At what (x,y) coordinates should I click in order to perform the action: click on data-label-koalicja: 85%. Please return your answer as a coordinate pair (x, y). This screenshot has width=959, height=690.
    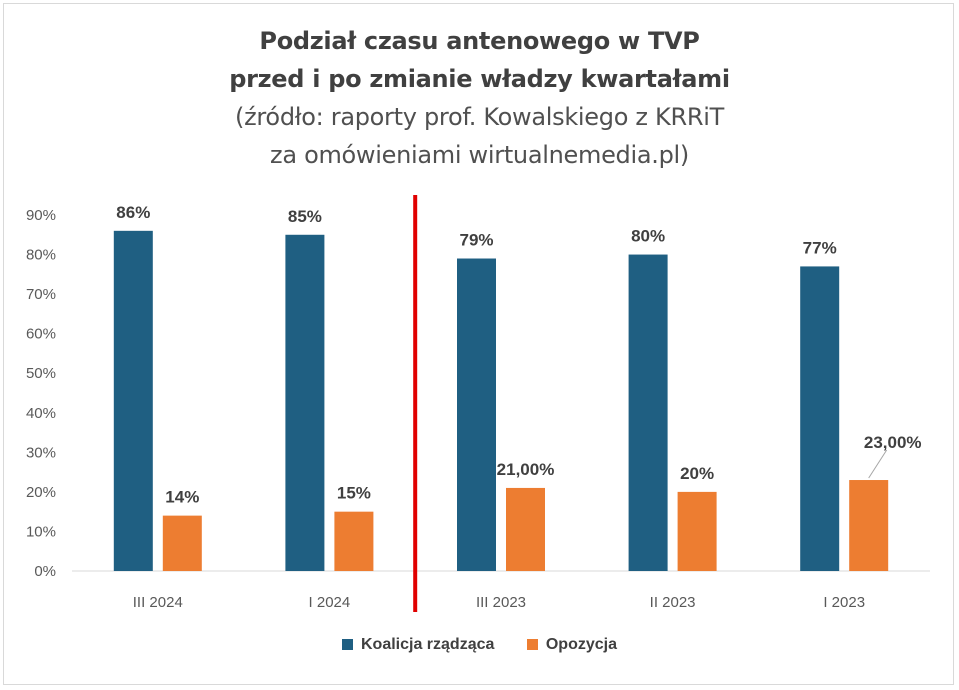
    Looking at the image, I should click on (305, 216).